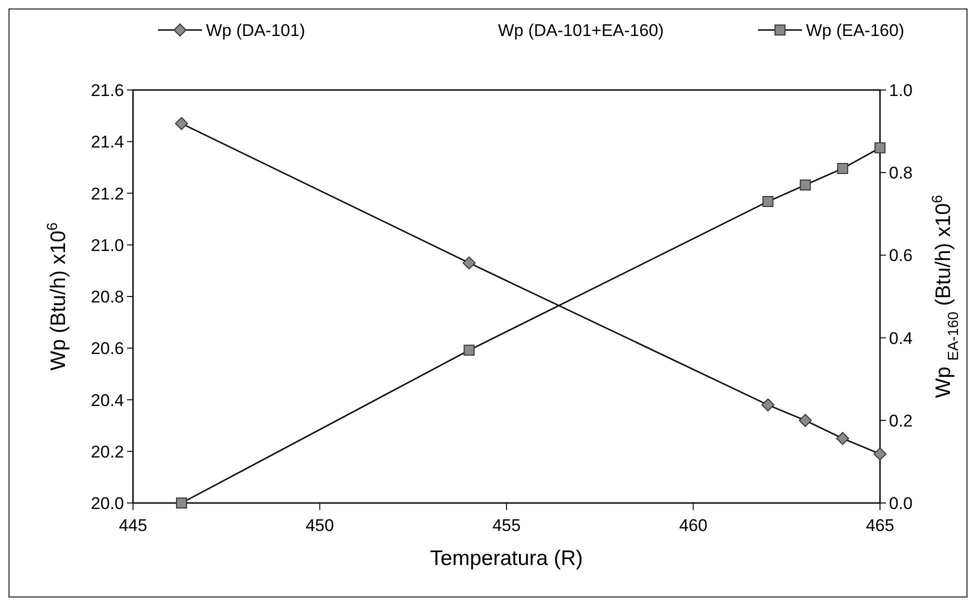 The height and width of the screenshot is (609, 975). Describe the element at coordinates (107, 142) in the screenshot. I see `y-tick-label: 21.4` at that location.